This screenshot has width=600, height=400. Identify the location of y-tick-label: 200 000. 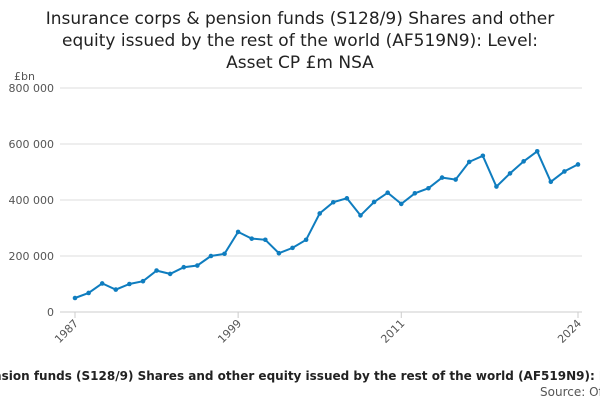
(32, 256).